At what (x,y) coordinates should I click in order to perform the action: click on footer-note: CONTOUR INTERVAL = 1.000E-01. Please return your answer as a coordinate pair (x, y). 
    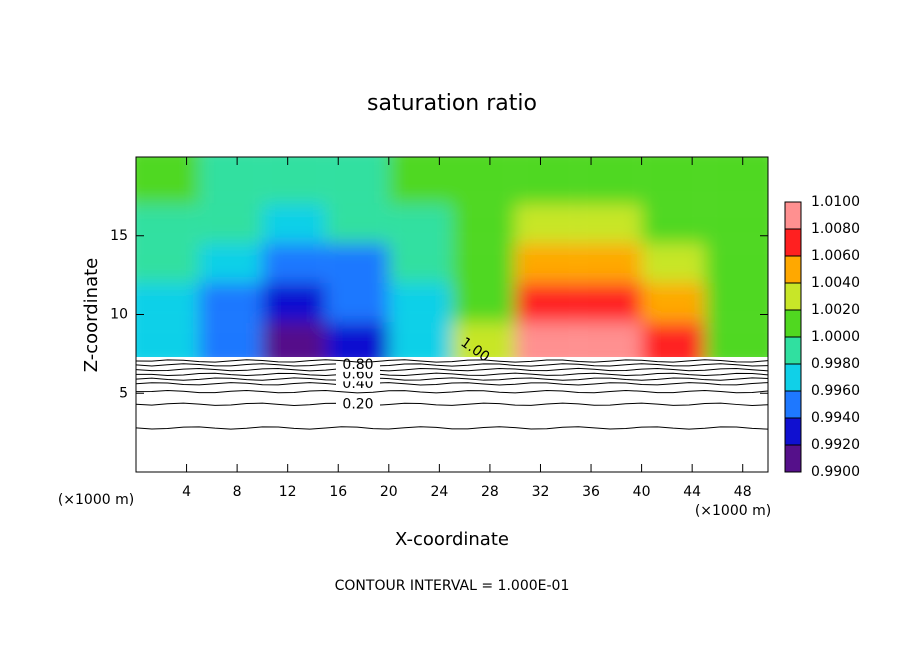
    Looking at the image, I should click on (452, 586).